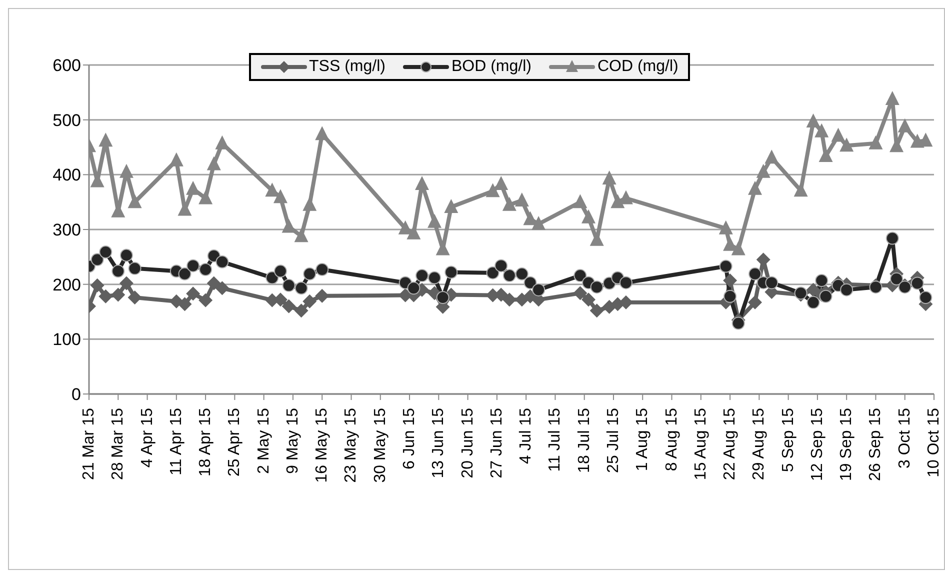 The width and height of the screenshot is (945, 575). What do you see at coordinates (788, 440) in the screenshot?
I see `x-tick-label: 5 Sep 15` at bounding box center [788, 440].